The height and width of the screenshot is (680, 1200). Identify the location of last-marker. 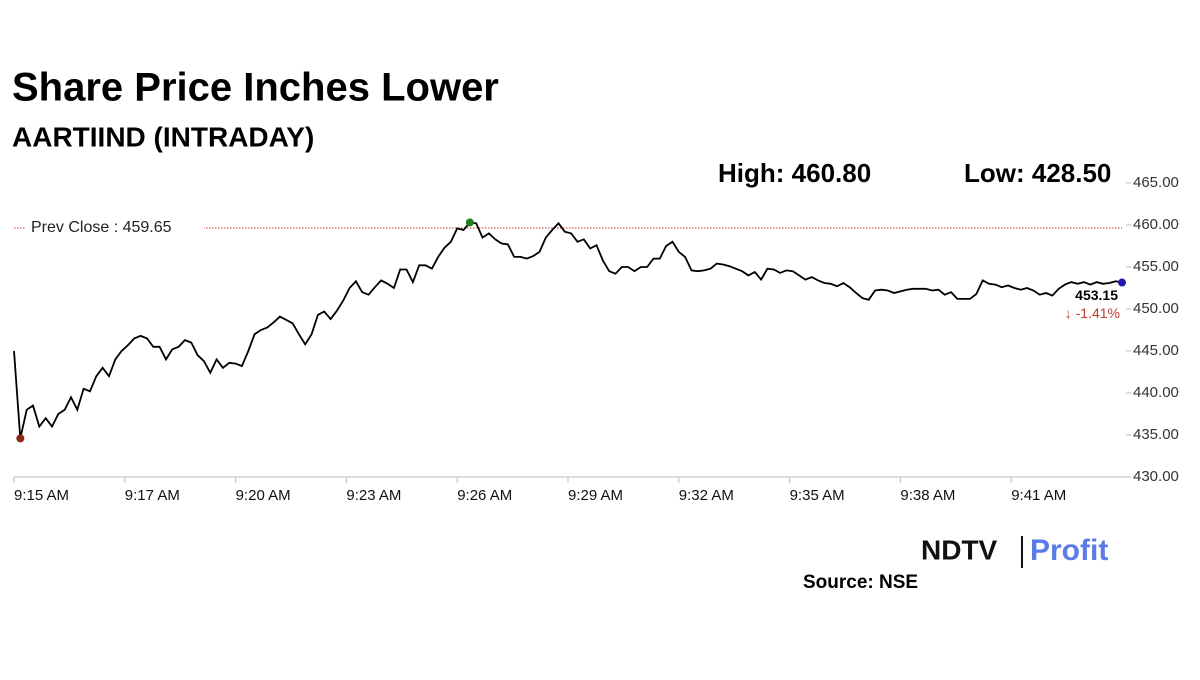
(1122, 282).